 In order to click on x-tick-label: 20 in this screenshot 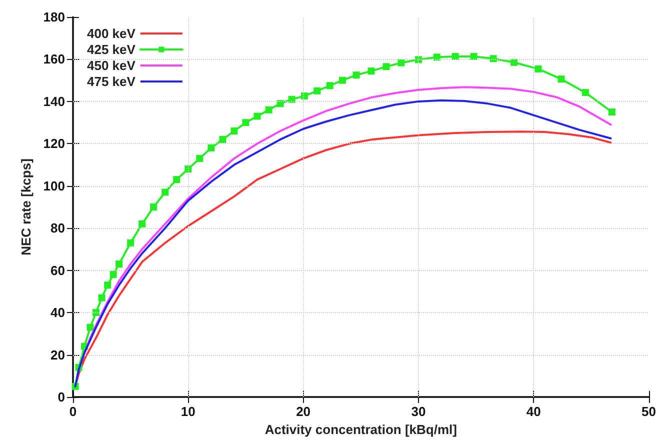, I will do `click(303, 411)`.